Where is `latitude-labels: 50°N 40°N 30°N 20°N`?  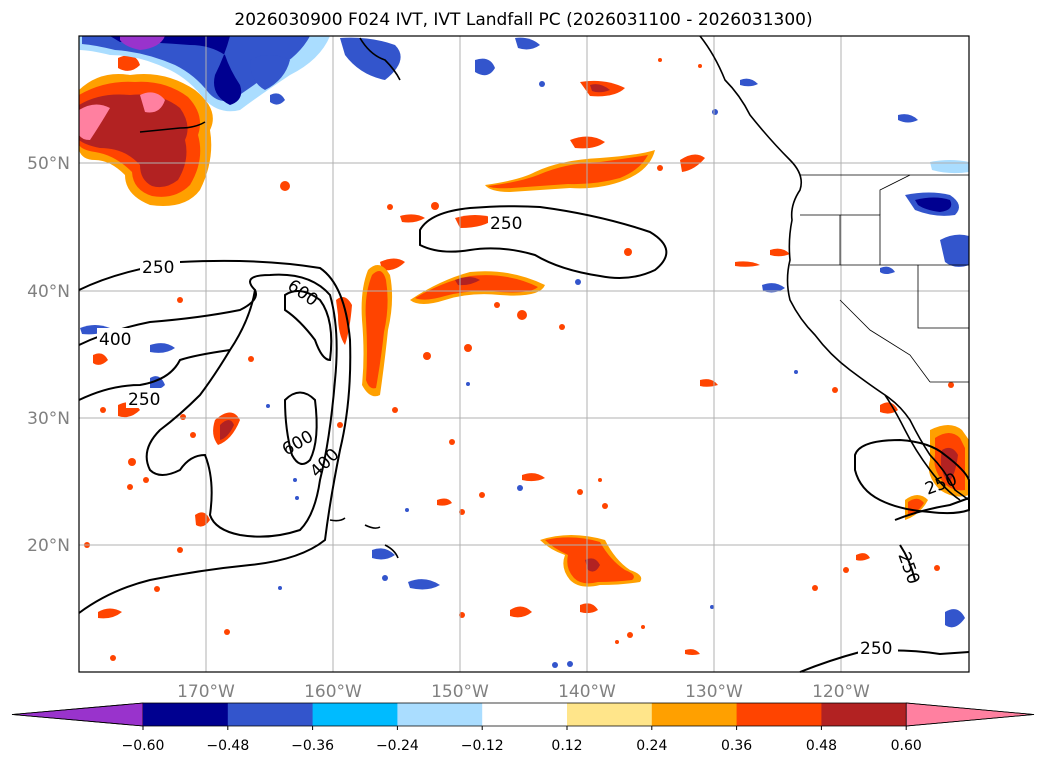
latitude-labels: 50°N 40°N 30°N 20°N is located at coordinates (48, 355).